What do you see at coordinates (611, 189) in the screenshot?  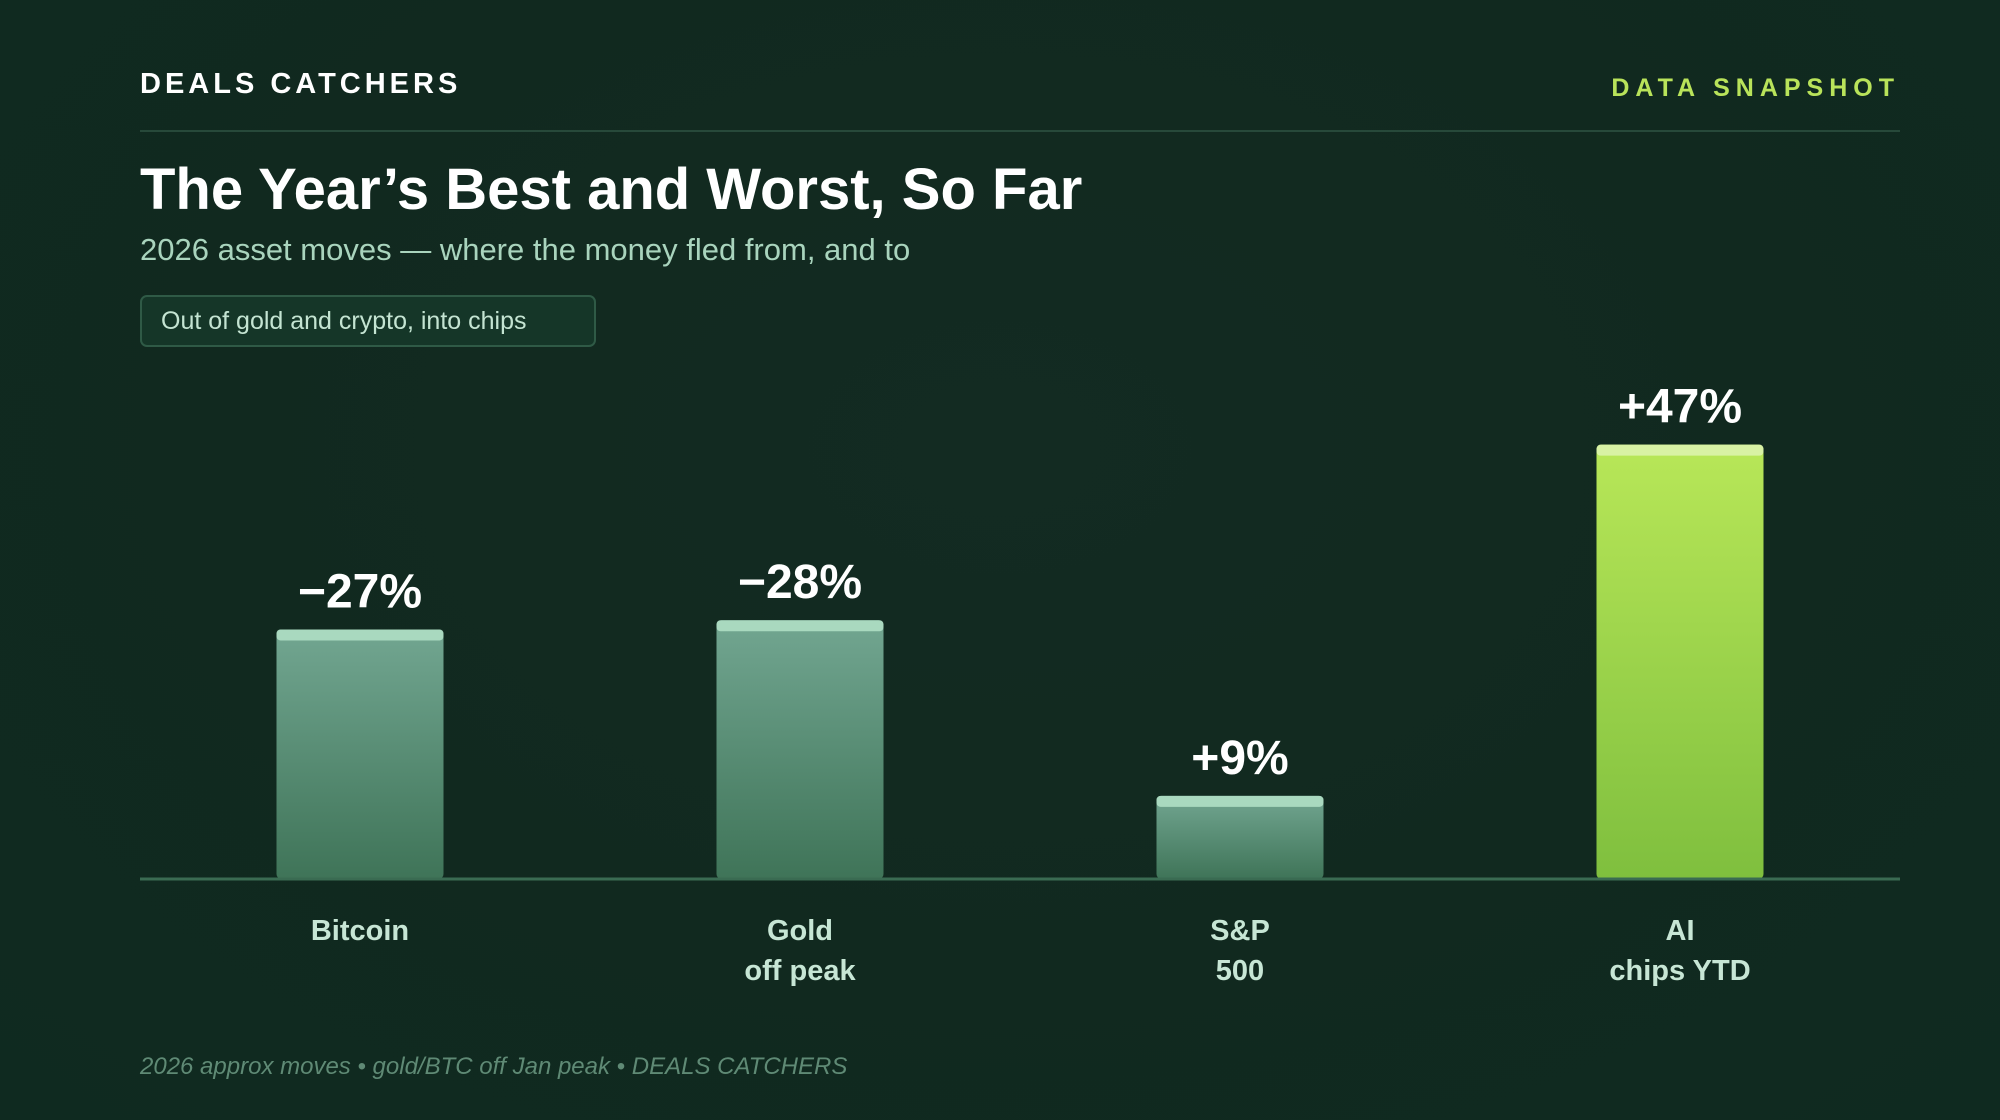 I see `chart-title: The Year’s Best and Worst, So Far` at bounding box center [611, 189].